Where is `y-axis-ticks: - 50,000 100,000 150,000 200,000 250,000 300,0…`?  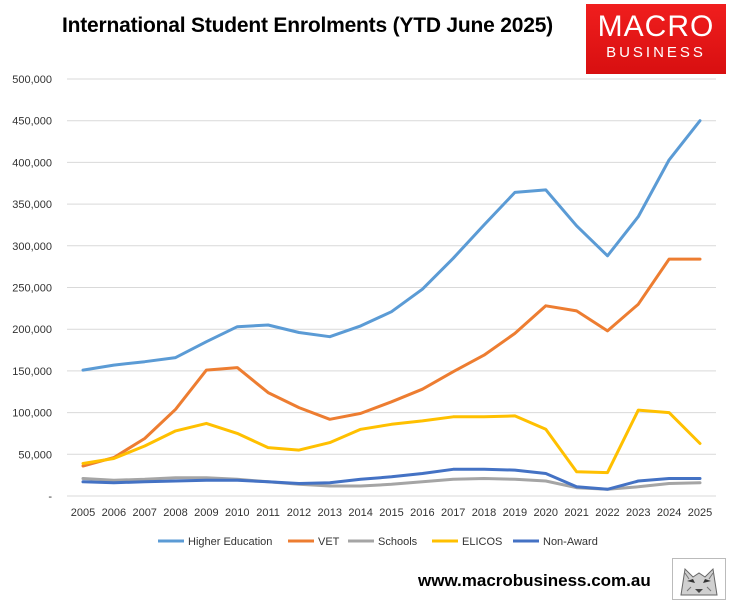
y-axis-ticks: - 50,000 100,000 150,000 200,000 250,000 300,0… is located at coordinates (32, 288).